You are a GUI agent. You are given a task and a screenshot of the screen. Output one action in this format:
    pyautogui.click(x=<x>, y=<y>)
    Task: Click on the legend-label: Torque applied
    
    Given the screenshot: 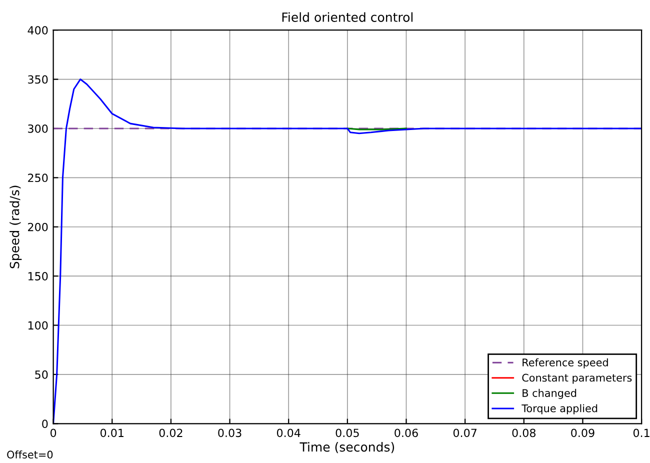 What is the action you would take?
    pyautogui.click(x=560, y=409)
    